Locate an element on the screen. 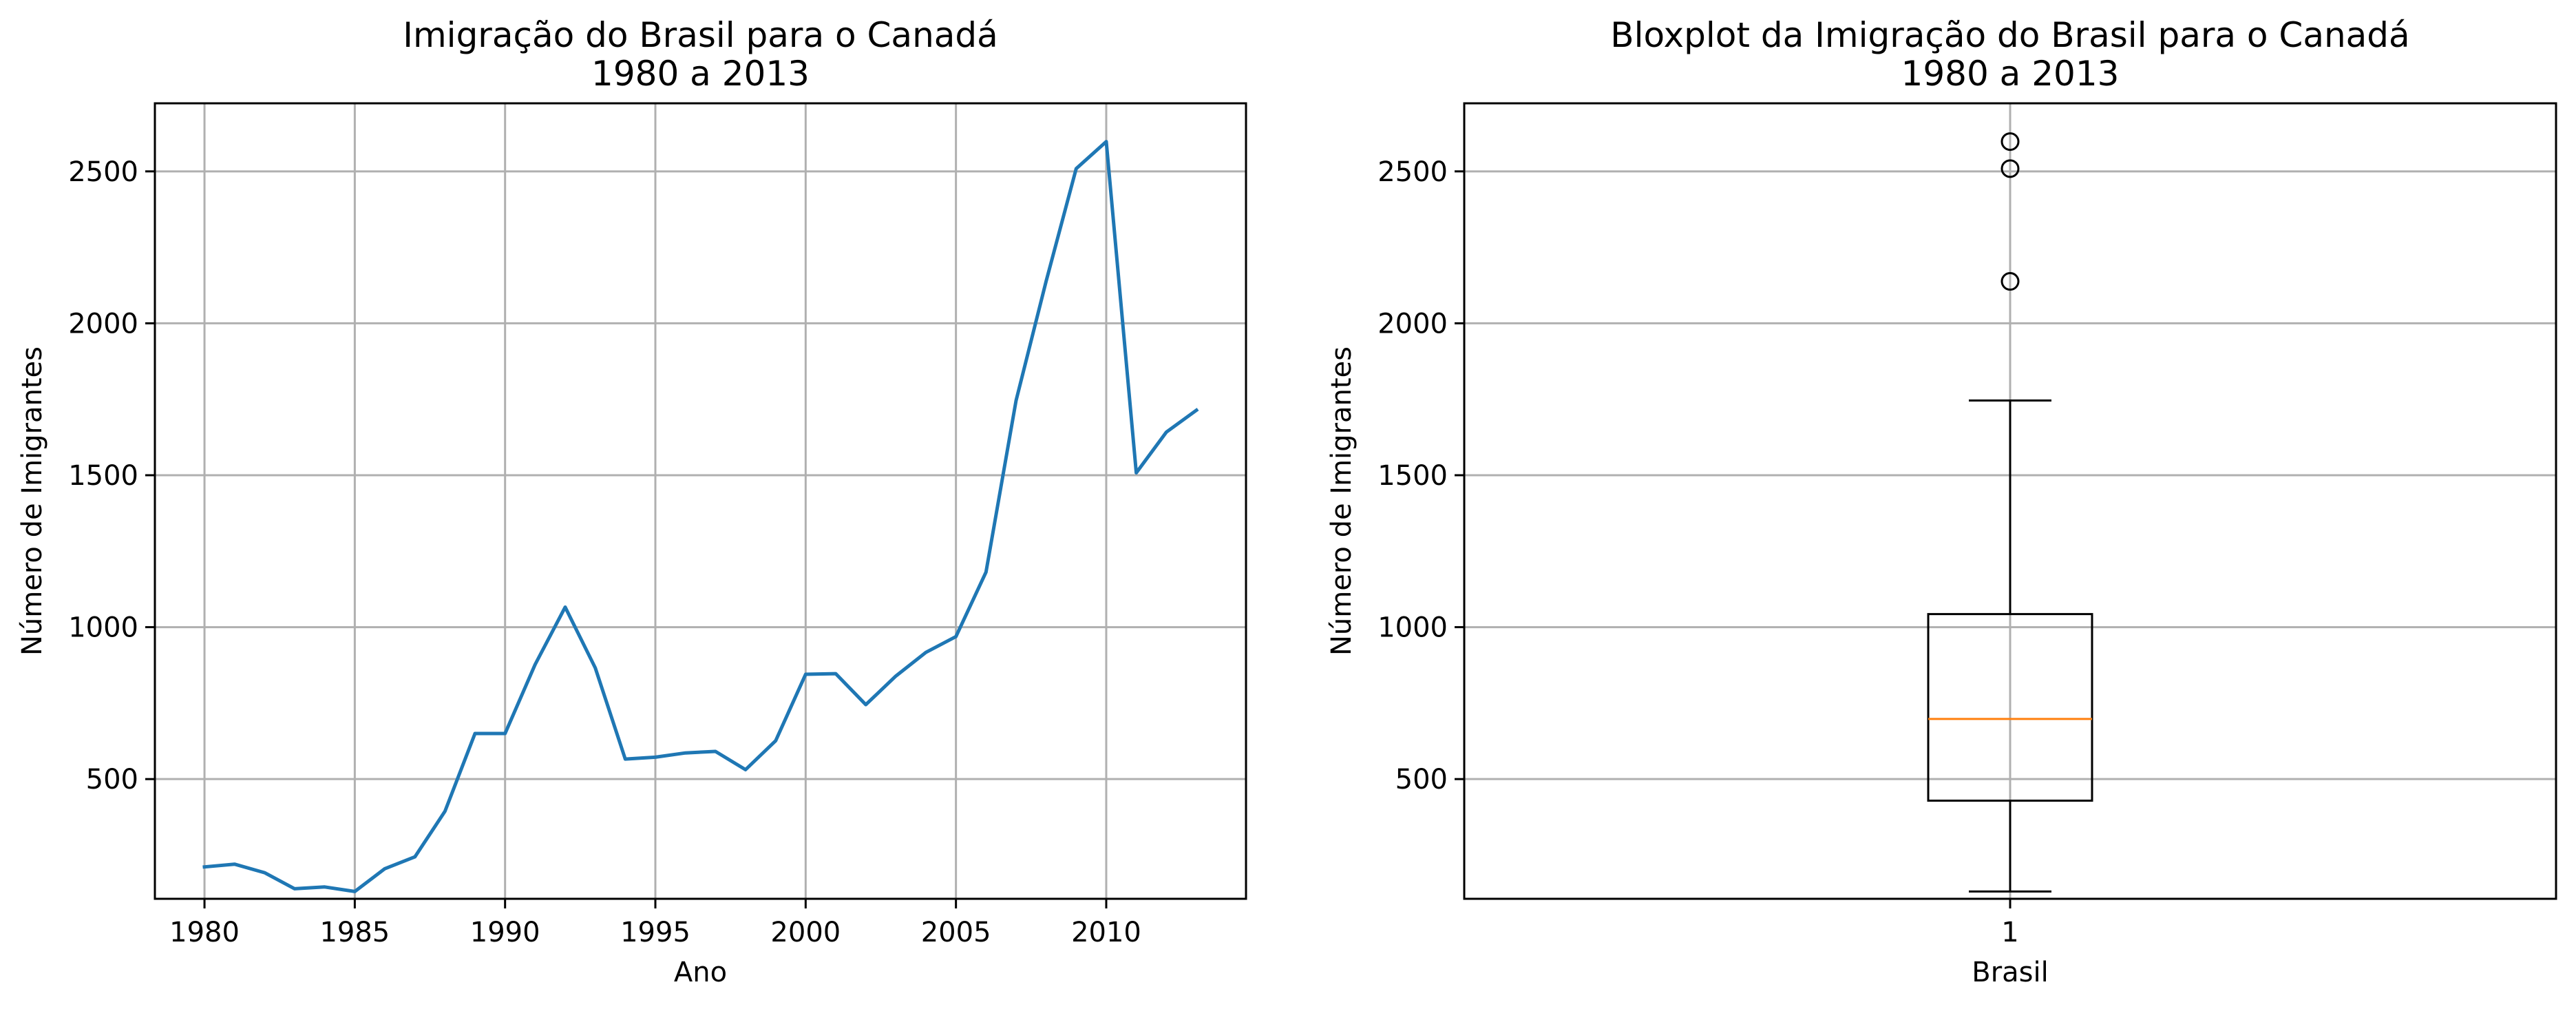  x-tick-label: 2005 is located at coordinates (956, 932).